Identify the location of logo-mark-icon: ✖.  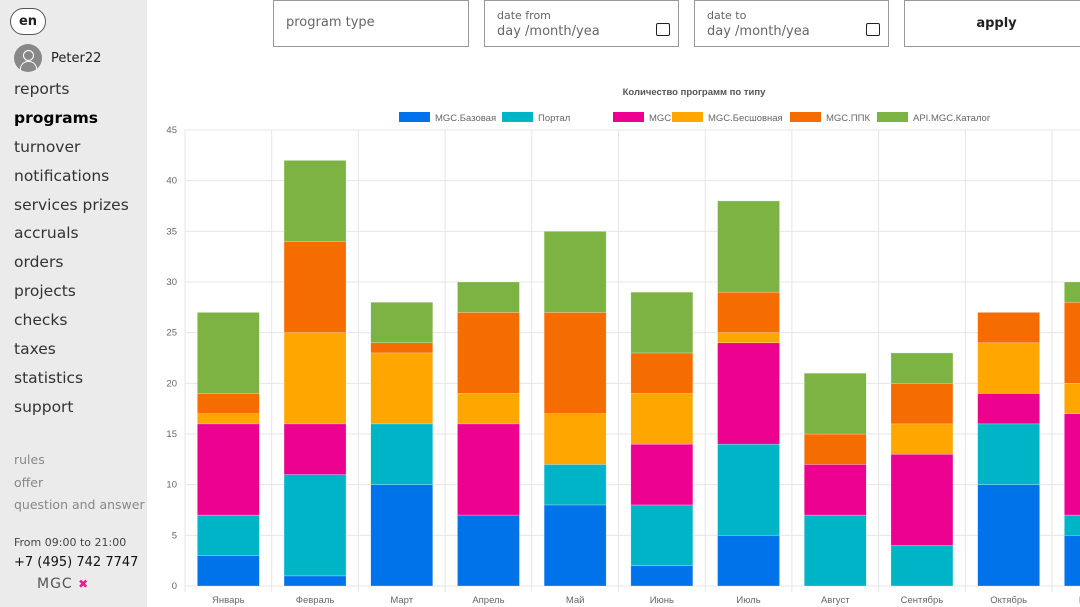
(84, 584).